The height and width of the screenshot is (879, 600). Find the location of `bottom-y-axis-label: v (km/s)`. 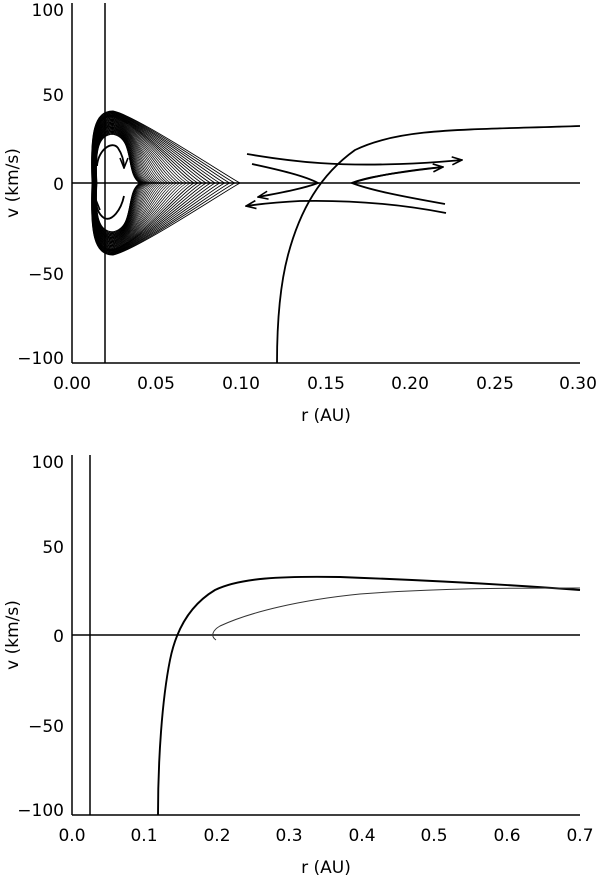

bottom-y-axis-label: v (km/s) is located at coordinates (13, 635).